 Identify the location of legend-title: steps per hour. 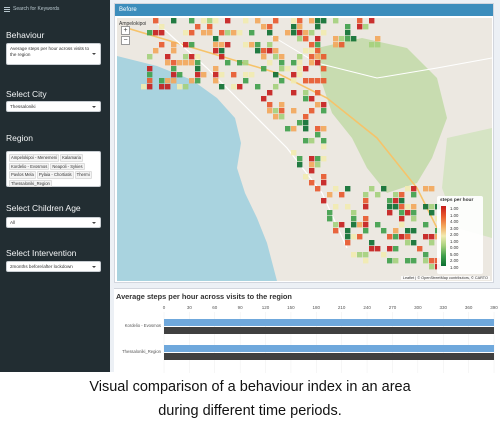
(457, 200).